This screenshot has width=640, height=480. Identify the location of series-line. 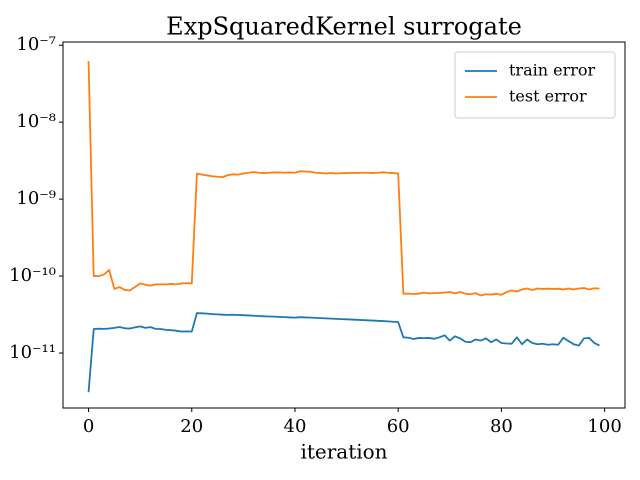
(343, 352).